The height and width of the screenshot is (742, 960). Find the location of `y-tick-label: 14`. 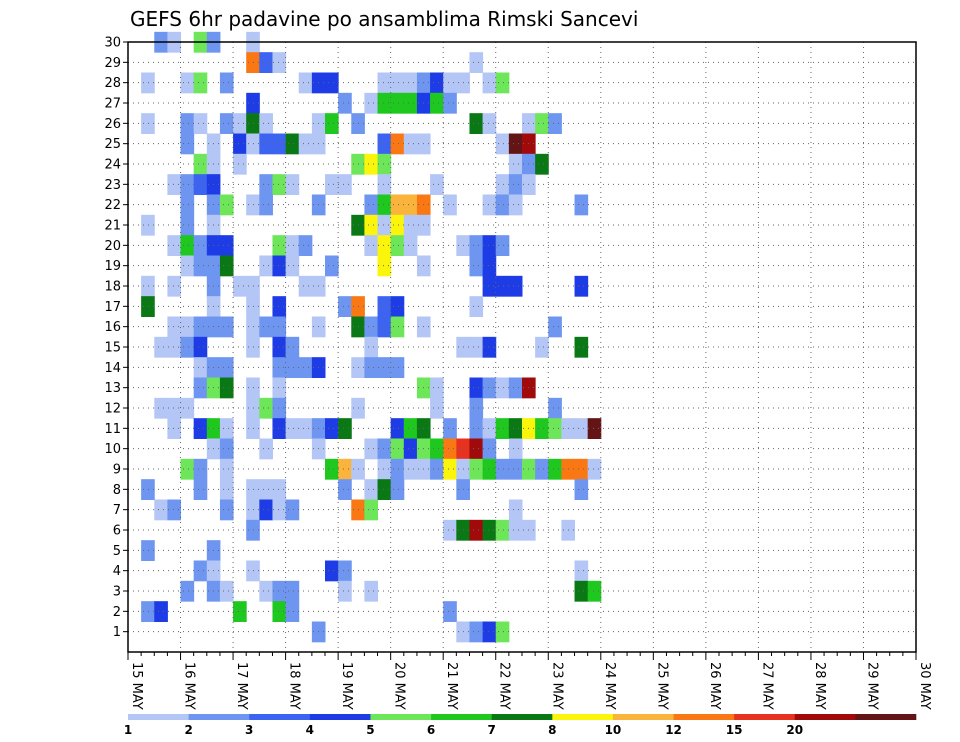

y-tick-label: 14 is located at coordinates (112, 368).